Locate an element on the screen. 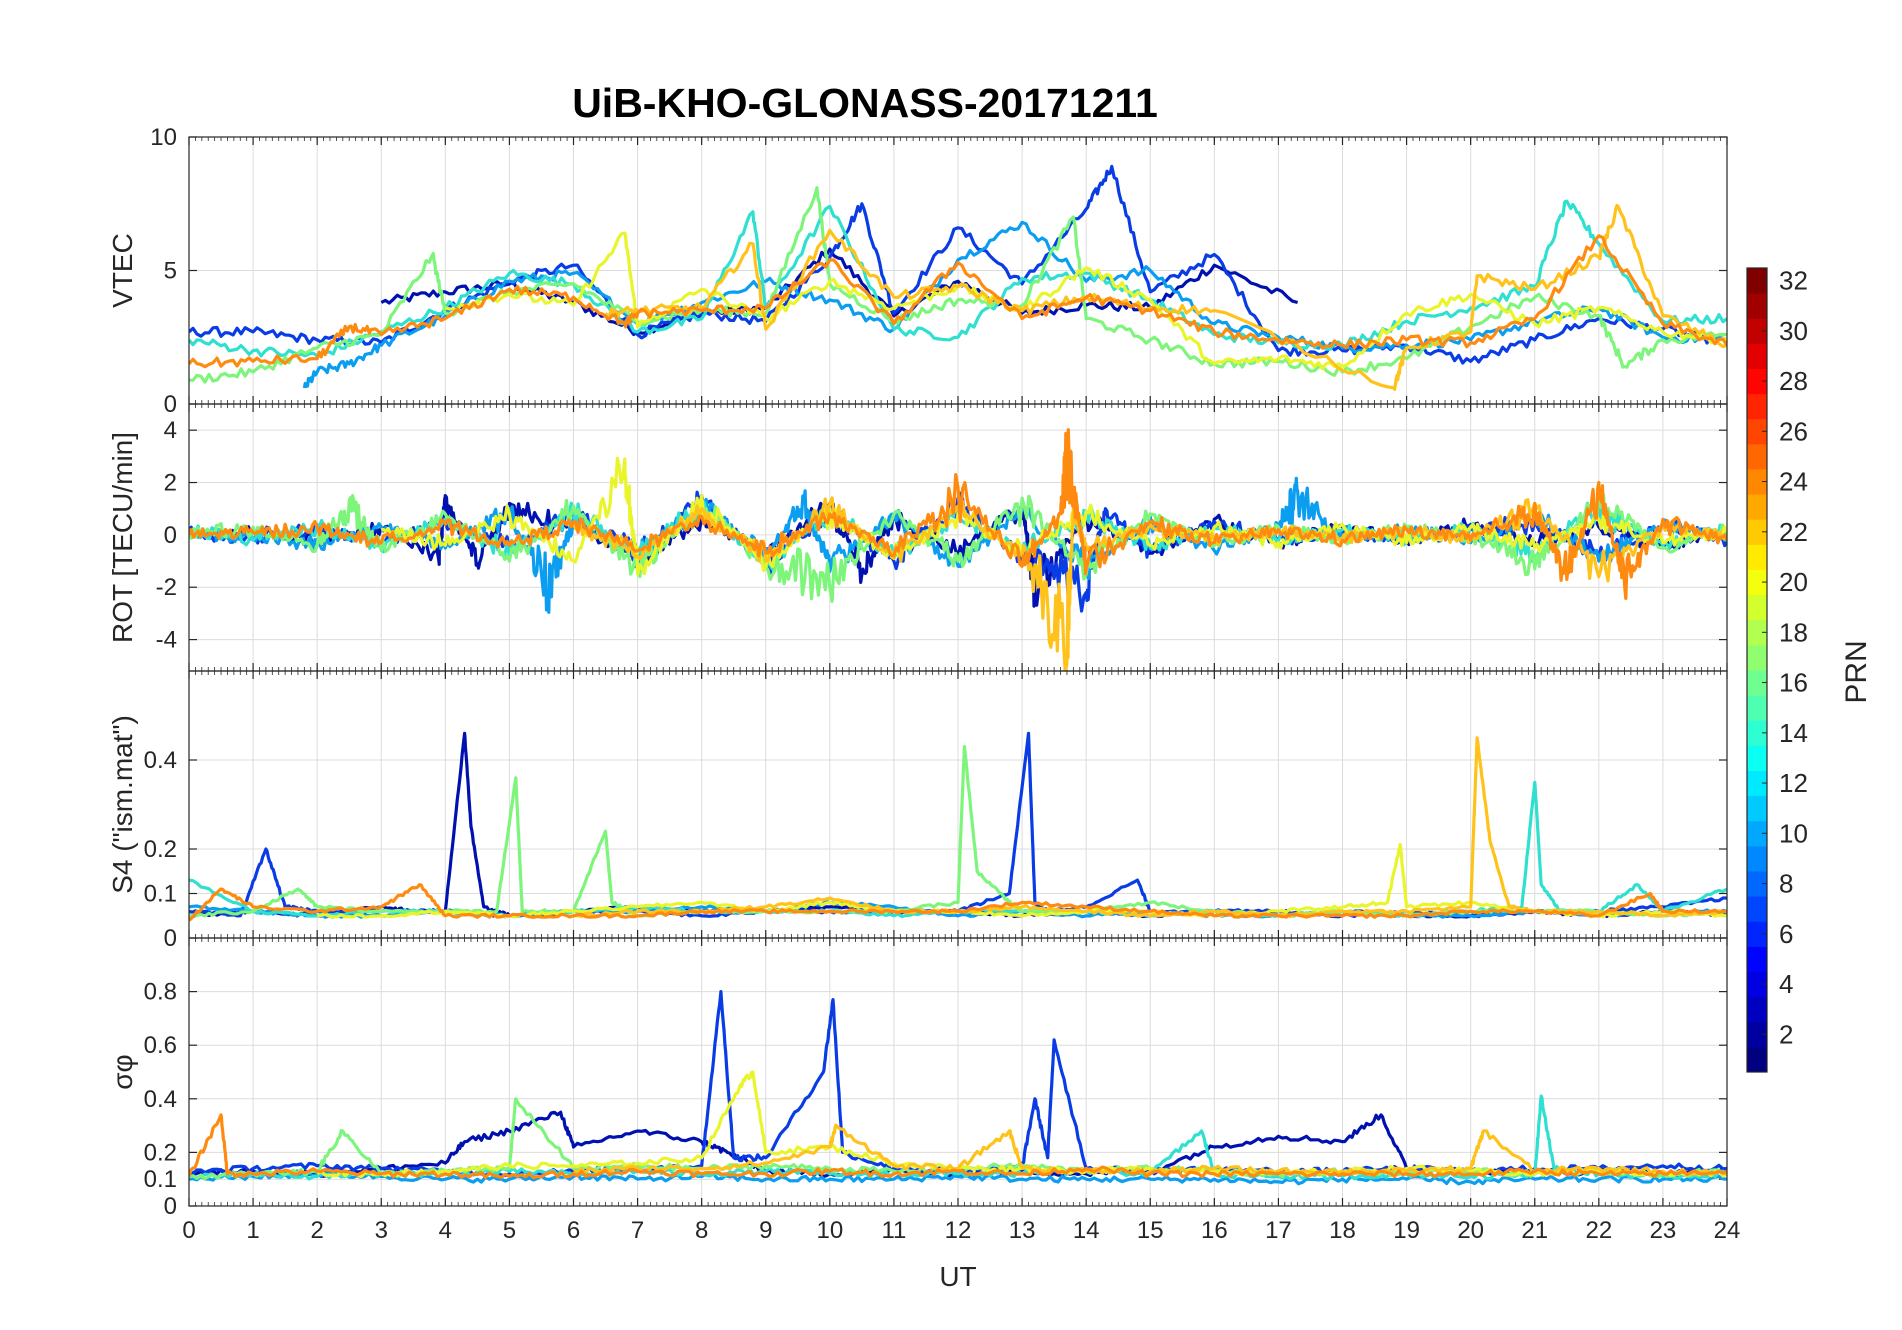  x-tick-label: 19 is located at coordinates (1406, 1230).